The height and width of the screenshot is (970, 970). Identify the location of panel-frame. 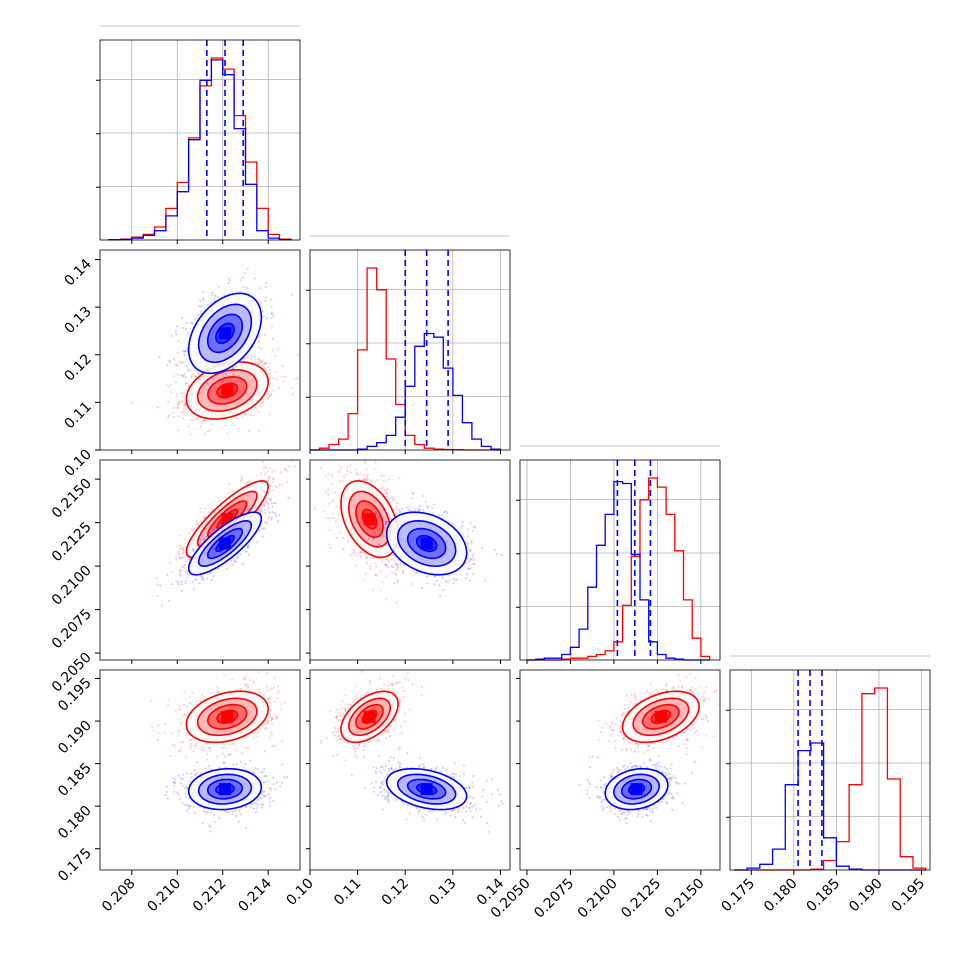
(200, 350).